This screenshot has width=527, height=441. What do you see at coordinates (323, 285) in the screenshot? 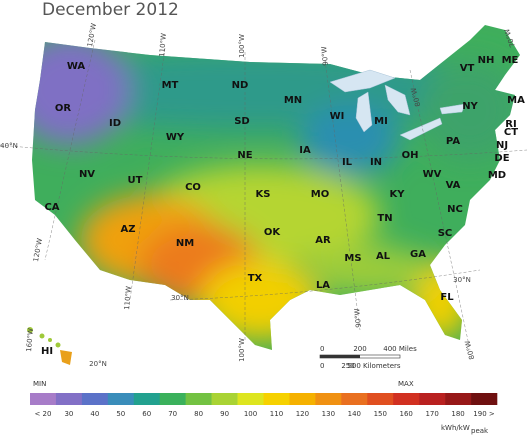
I see `state-label: LA` at bounding box center [323, 285].